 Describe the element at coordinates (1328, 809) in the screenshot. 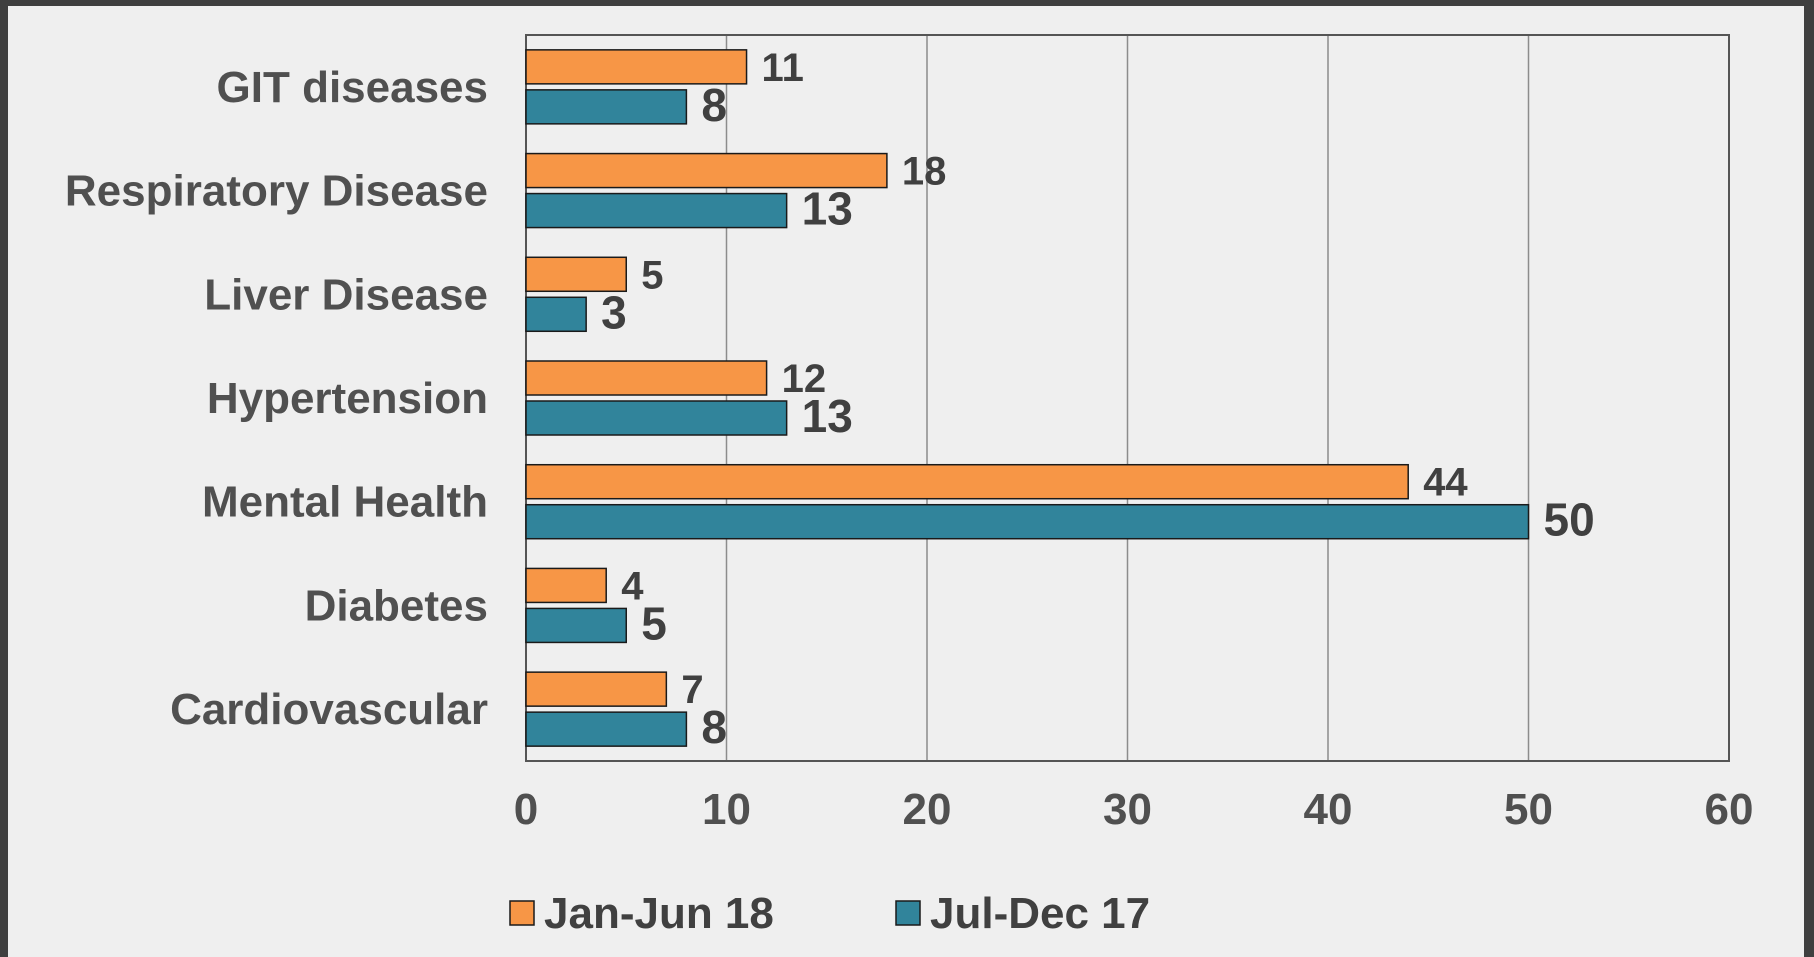

I see `x-tick-label: 40` at that location.